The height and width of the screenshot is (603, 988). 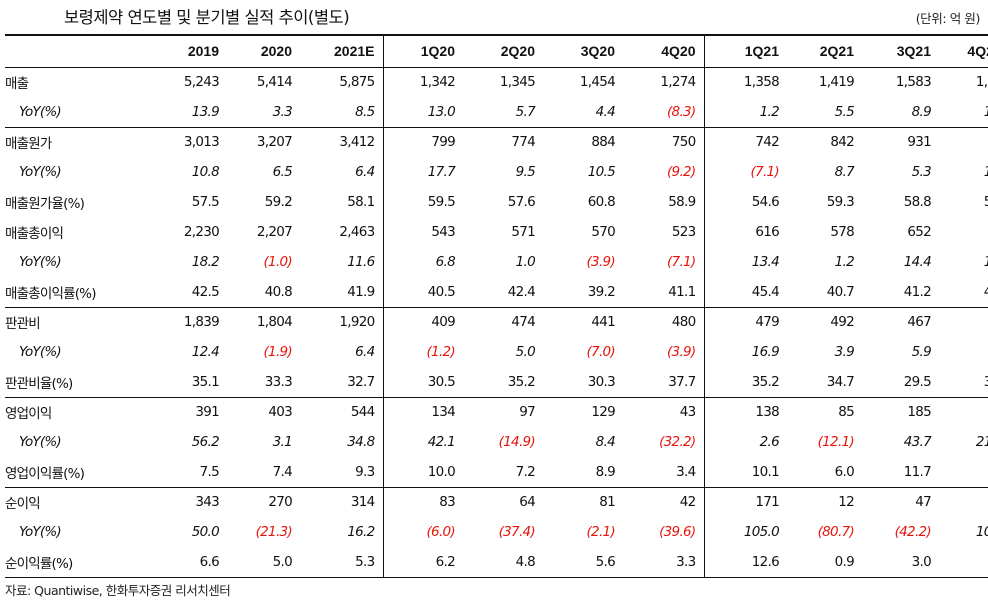 I want to click on value-cell: 58.9, so click(x=682, y=202).